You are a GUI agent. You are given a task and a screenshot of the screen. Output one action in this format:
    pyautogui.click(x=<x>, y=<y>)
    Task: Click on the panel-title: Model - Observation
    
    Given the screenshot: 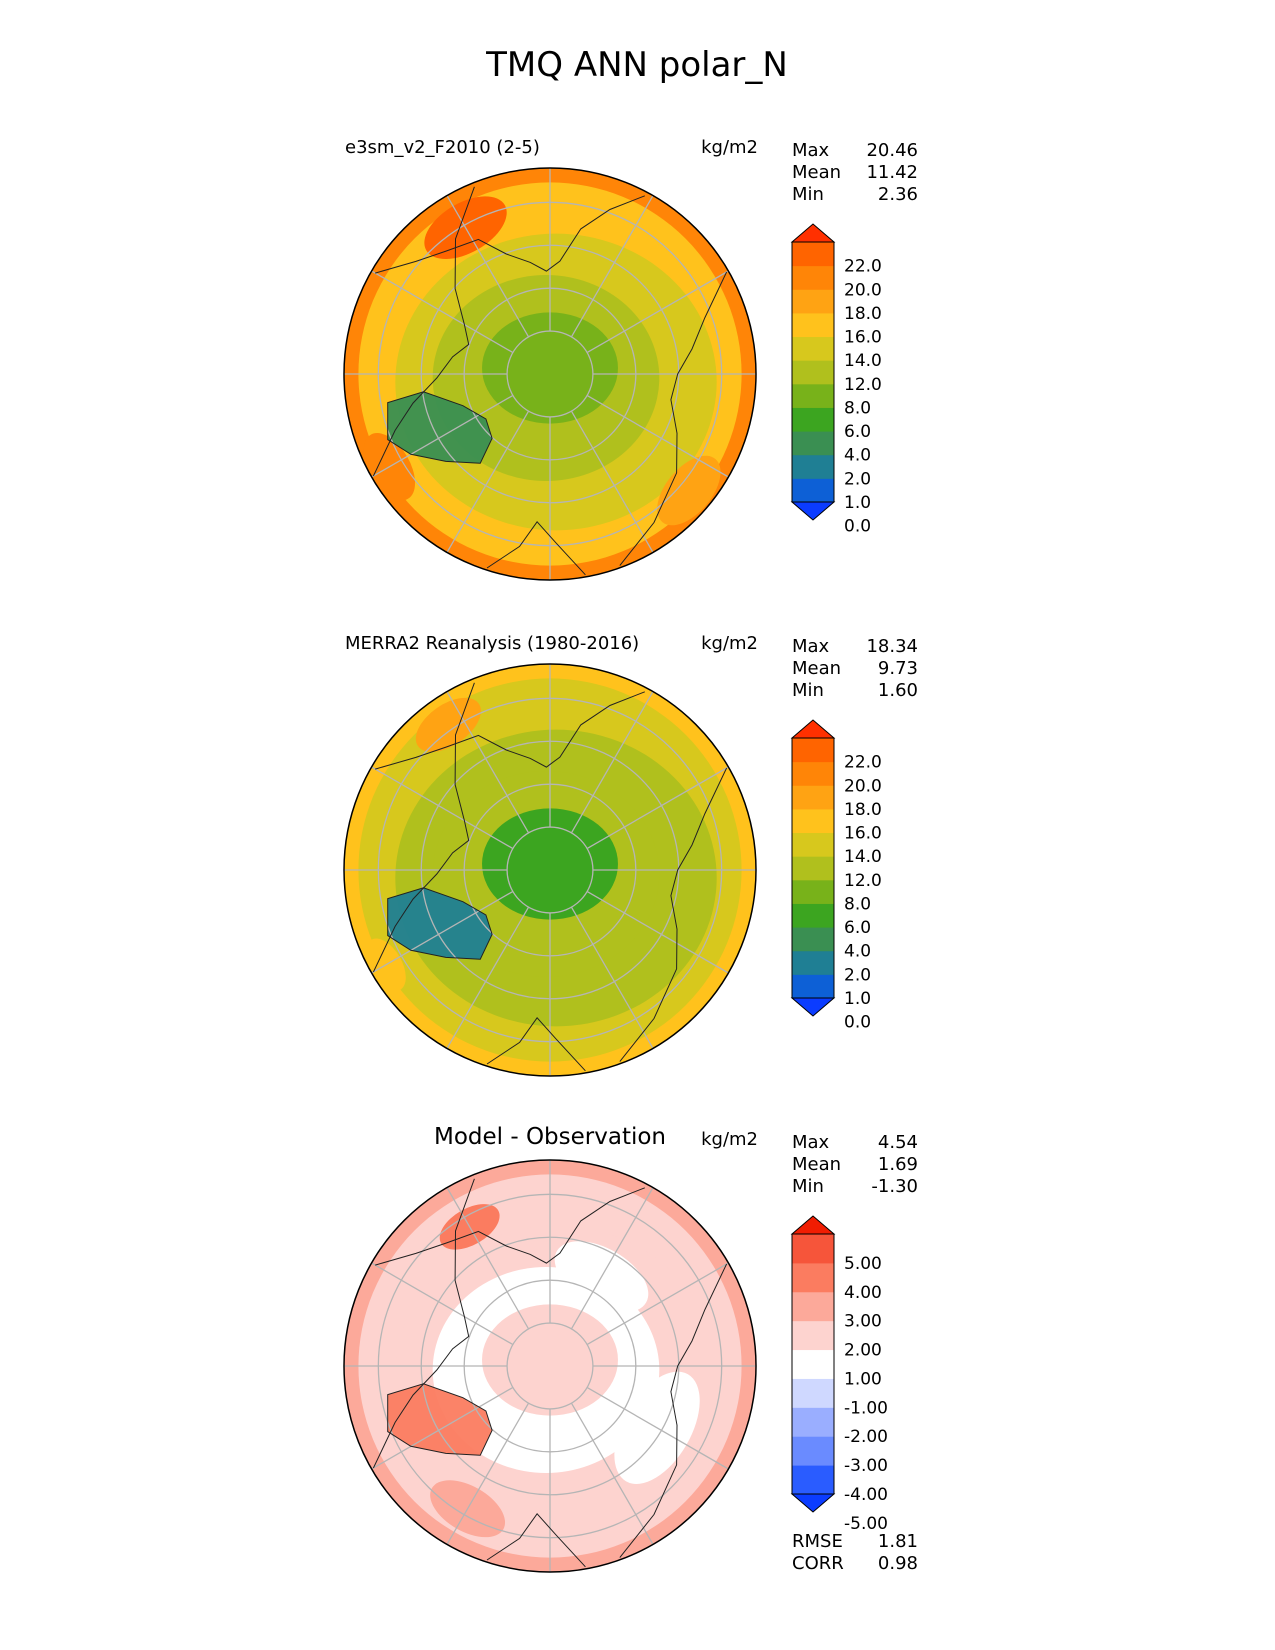 What is the action you would take?
    pyautogui.click(x=550, y=1137)
    